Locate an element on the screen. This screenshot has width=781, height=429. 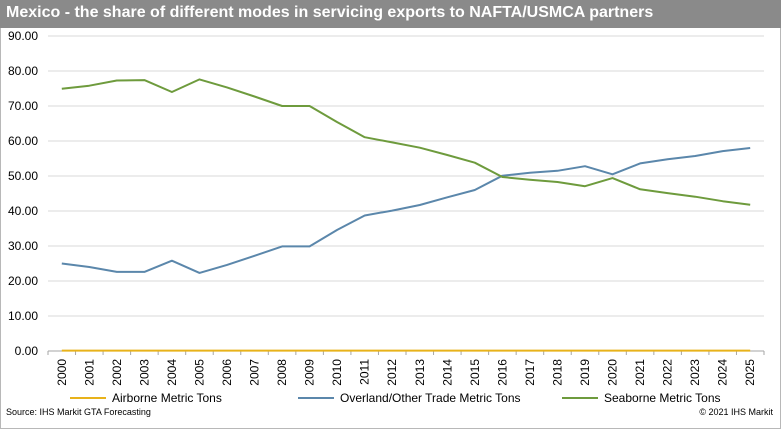
legend-label: Overland/Other Trade Metric Tons is located at coordinates (430, 398).